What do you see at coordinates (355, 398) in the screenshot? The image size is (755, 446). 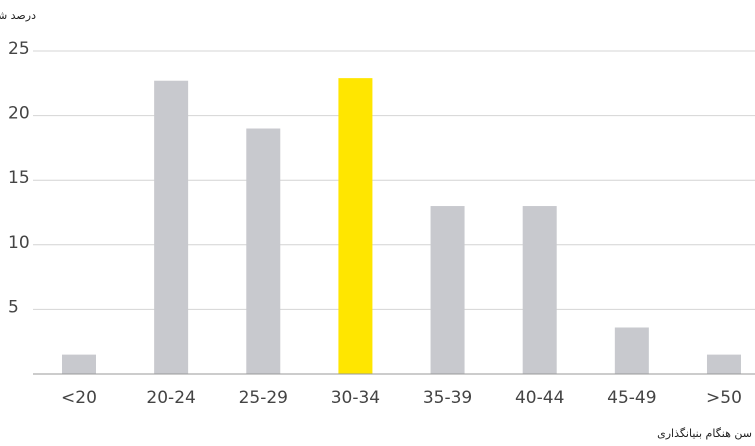 I see `x-tick-label: 30-34` at bounding box center [355, 398].